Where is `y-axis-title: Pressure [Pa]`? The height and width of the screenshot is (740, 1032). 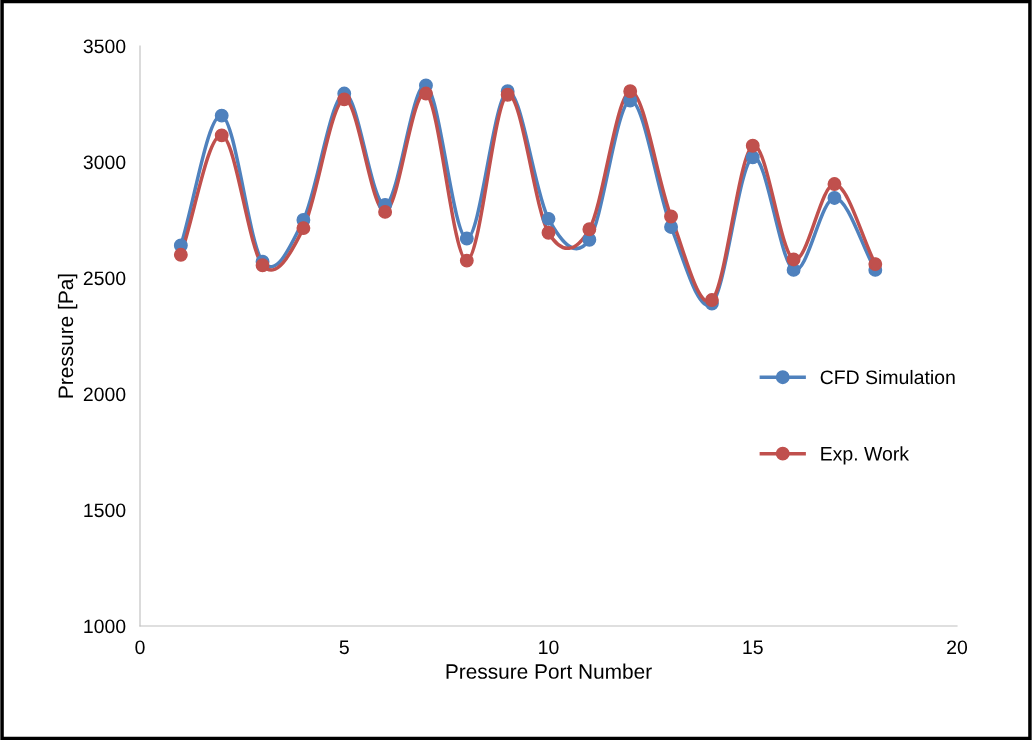
y-axis-title: Pressure [Pa] is located at coordinates (67, 336).